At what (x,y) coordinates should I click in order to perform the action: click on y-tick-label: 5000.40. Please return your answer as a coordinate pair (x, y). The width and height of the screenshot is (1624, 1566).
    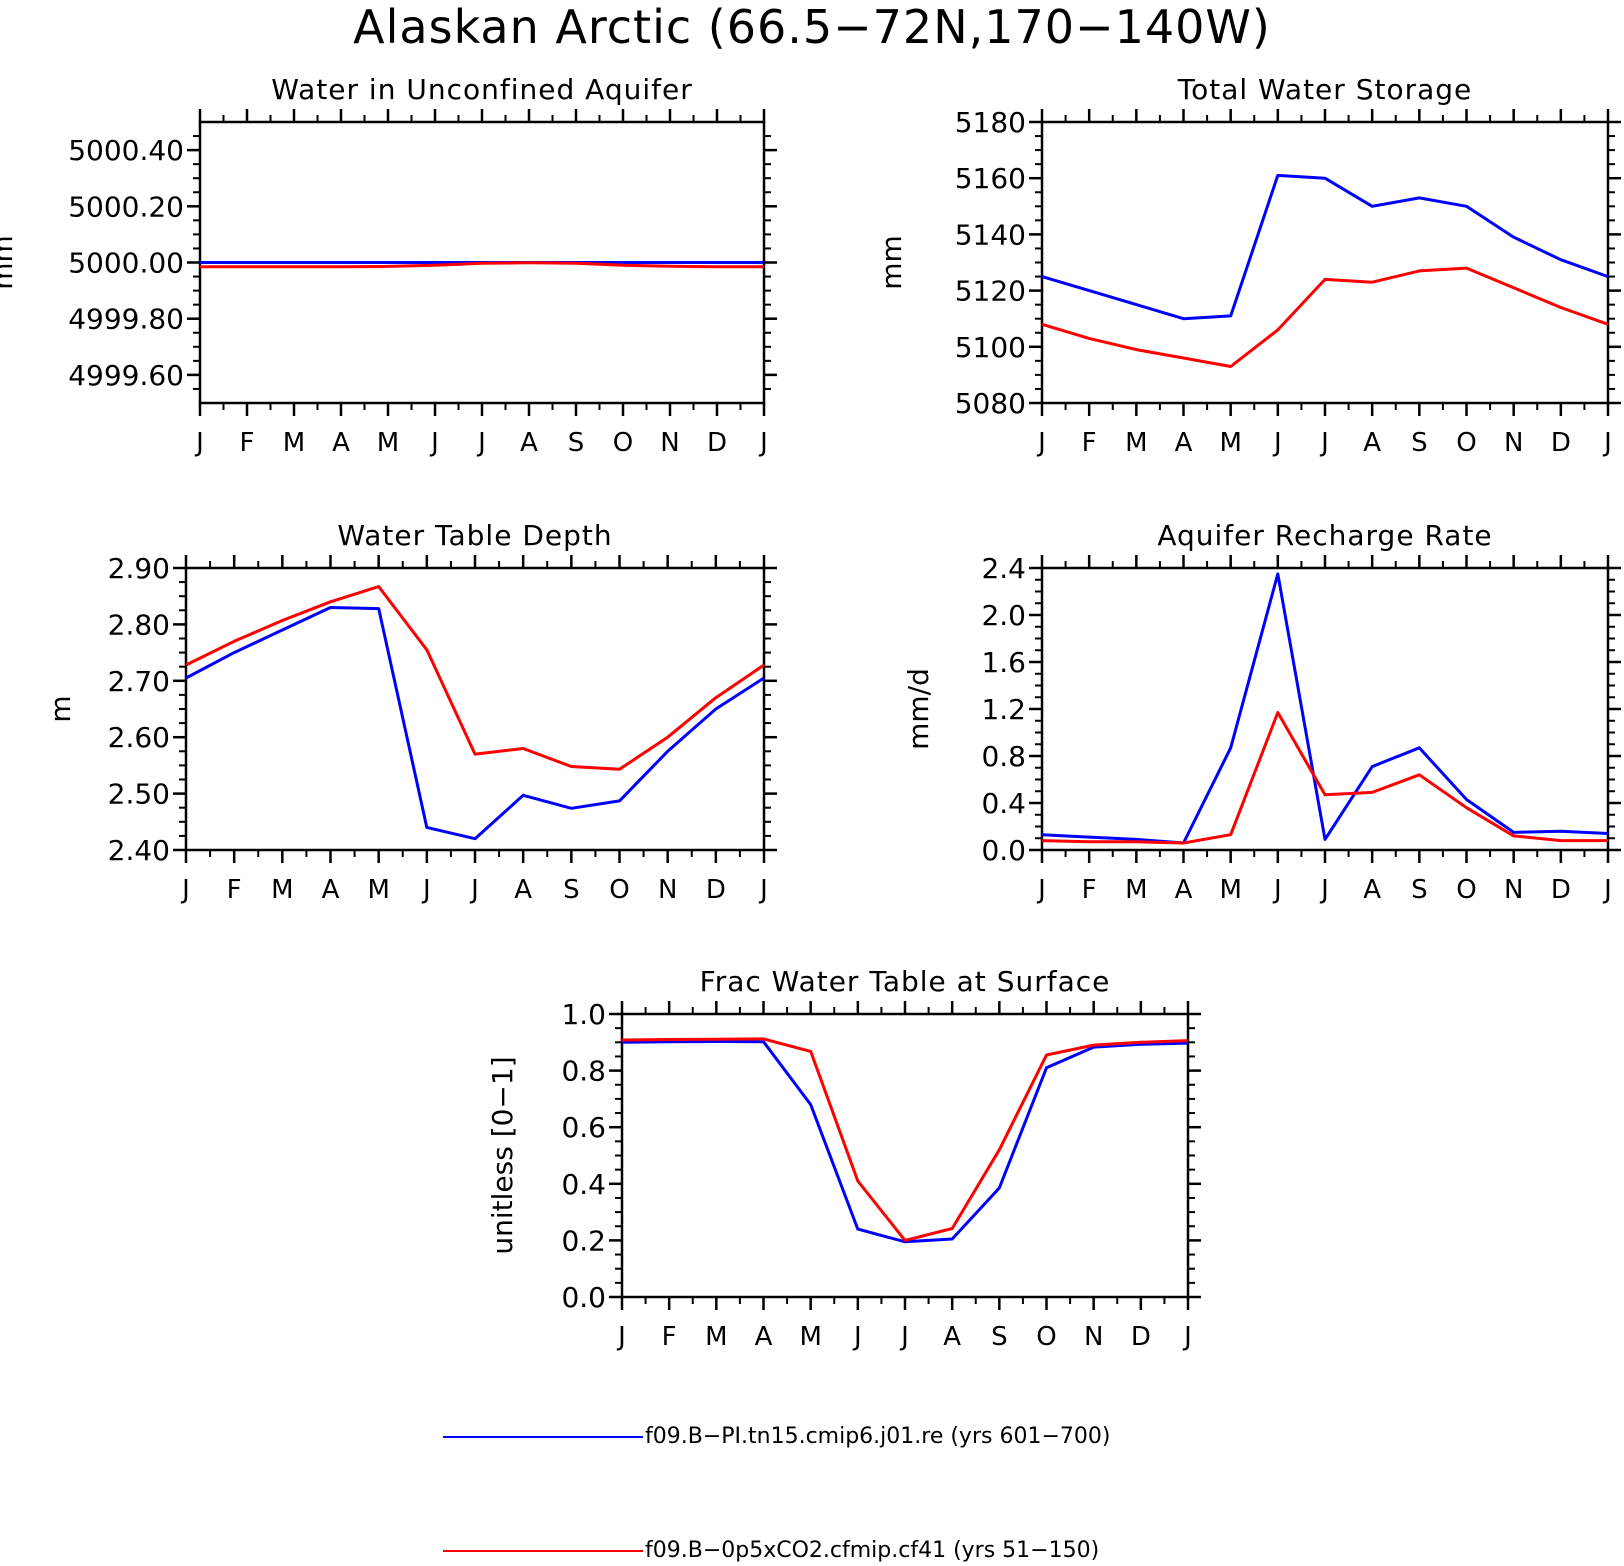
    Looking at the image, I should click on (126, 150).